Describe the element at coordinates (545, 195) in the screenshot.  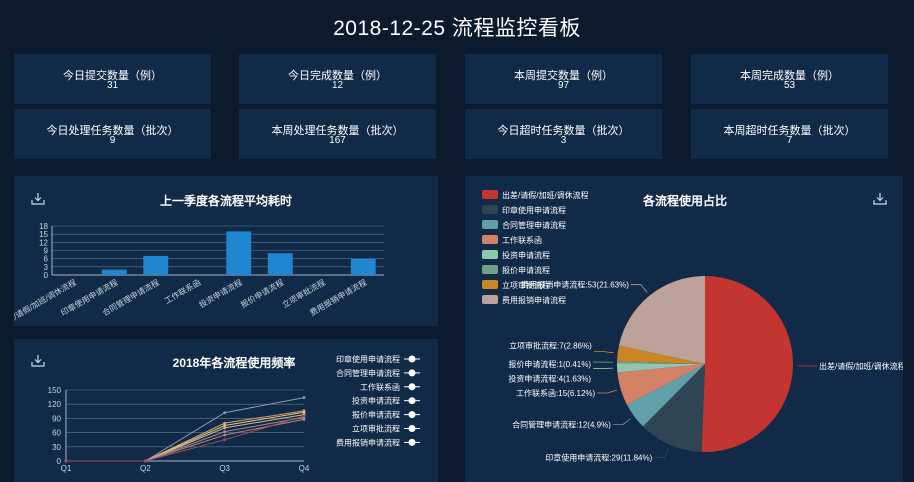
I see `legend-label: 出差/请假/加班/调休流程` at that location.